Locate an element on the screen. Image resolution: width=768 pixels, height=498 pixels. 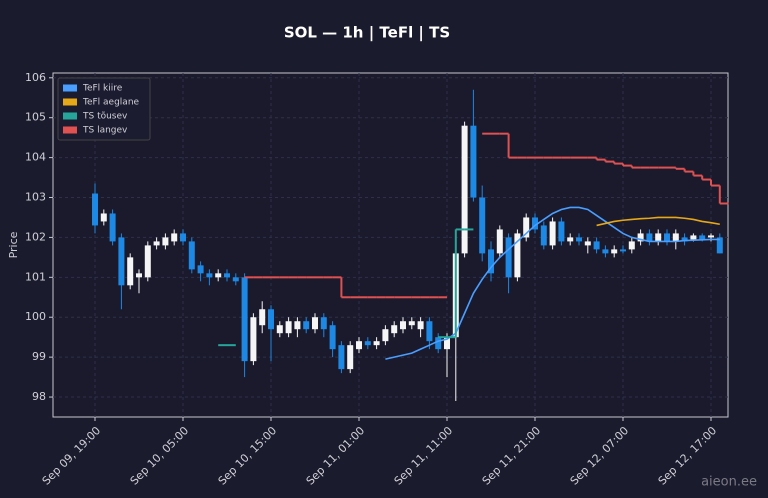
y-tick-label: 100 is located at coordinates (35, 316).